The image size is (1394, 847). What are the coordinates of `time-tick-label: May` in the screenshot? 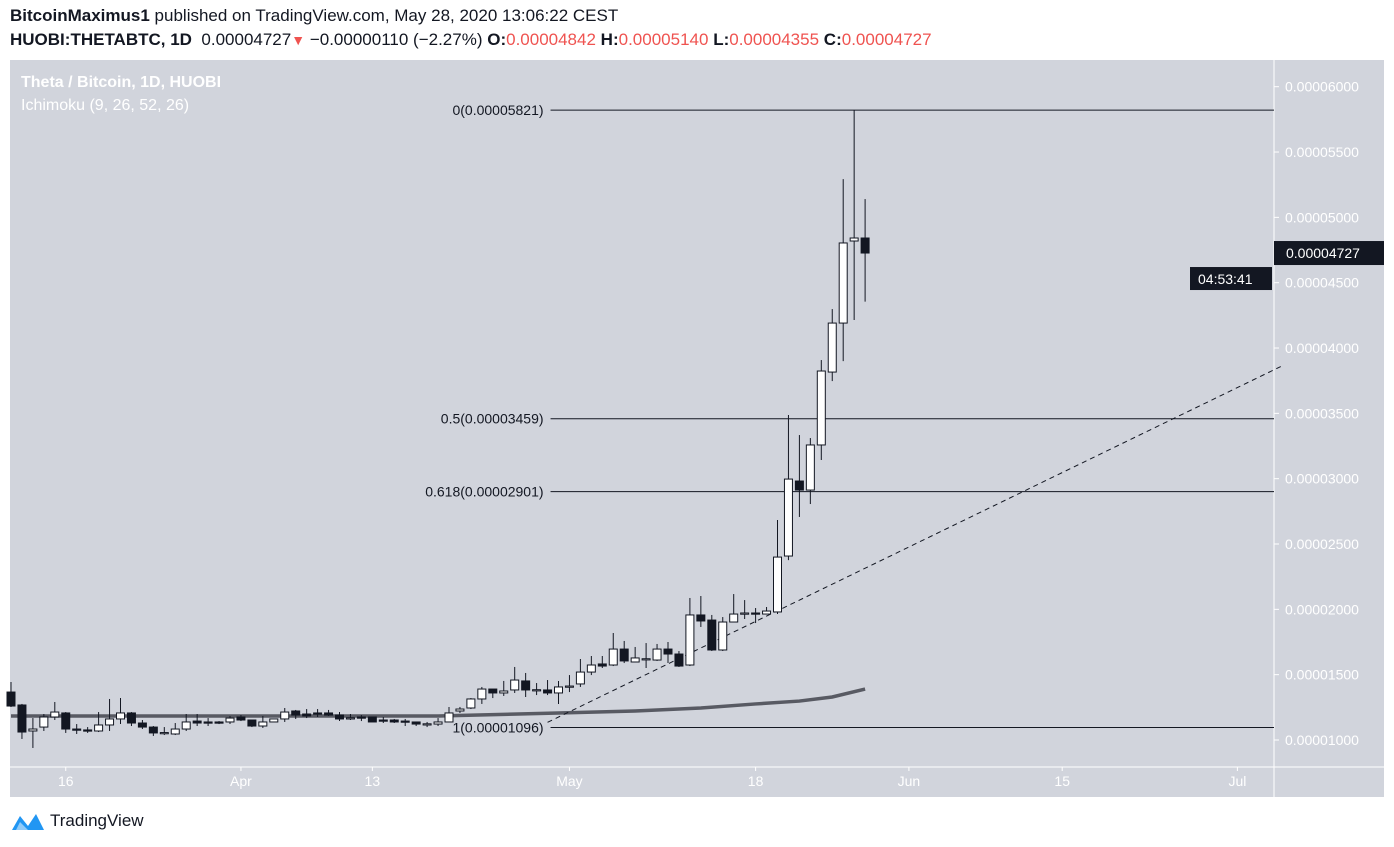 It's located at (569, 781).